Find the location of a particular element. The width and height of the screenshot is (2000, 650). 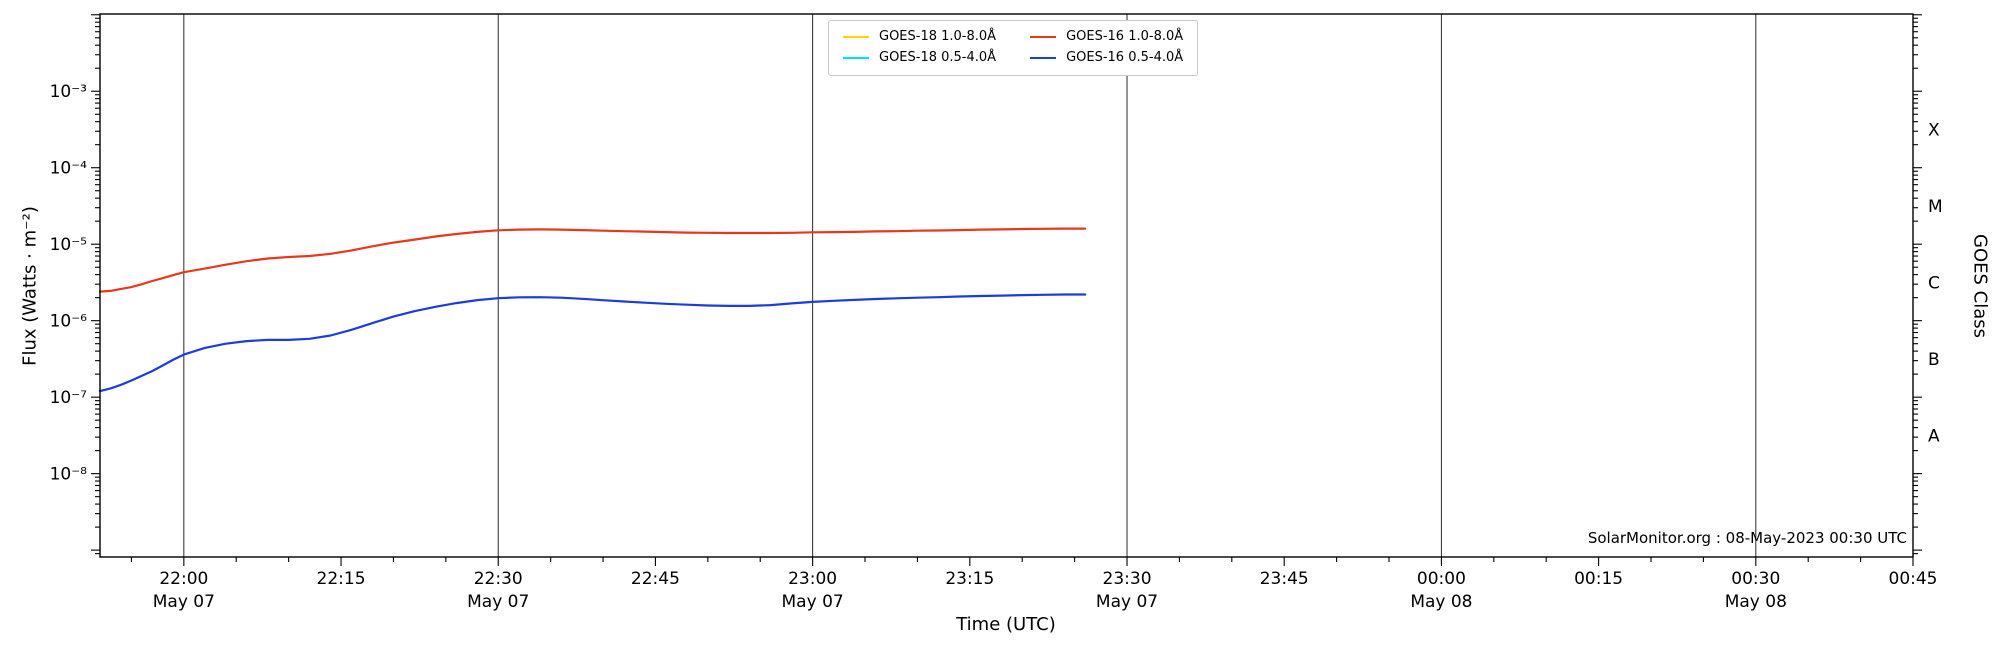

legend-item-goes18-long: GOES-18 1.0-8.0Å is located at coordinates (920, 36).